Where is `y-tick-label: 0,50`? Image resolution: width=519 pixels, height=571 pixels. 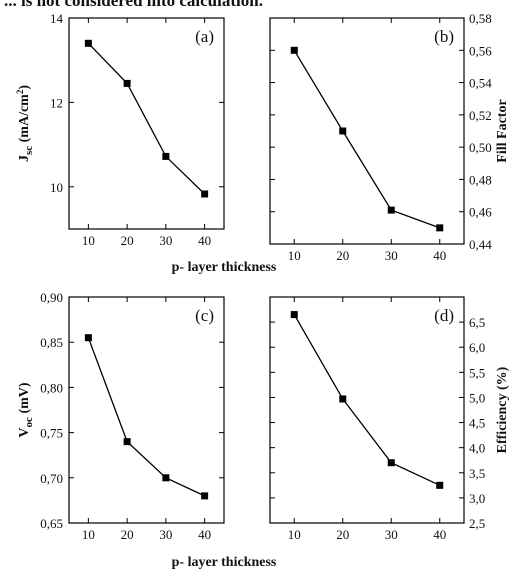 y-tick-label: 0,50 is located at coordinates (480, 147).